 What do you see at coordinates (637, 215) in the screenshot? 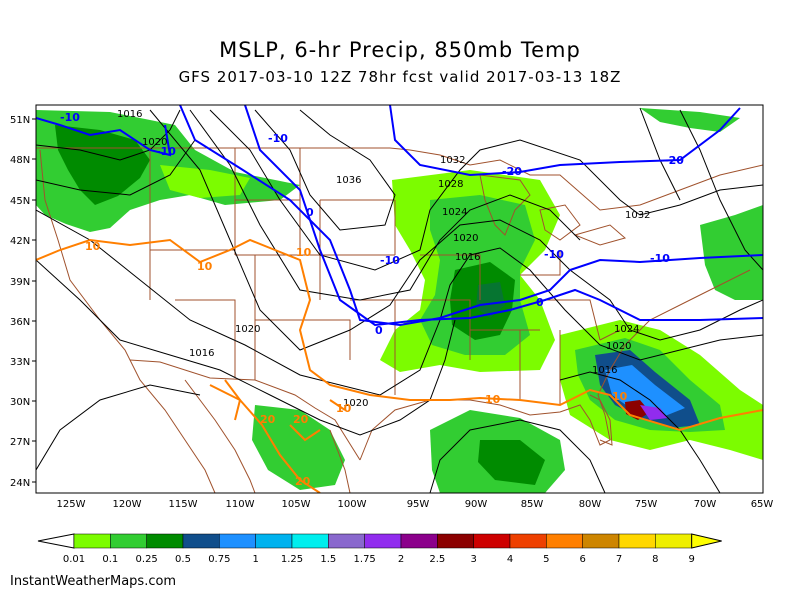
I see `isobar-label: 1032` at bounding box center [637, 215].